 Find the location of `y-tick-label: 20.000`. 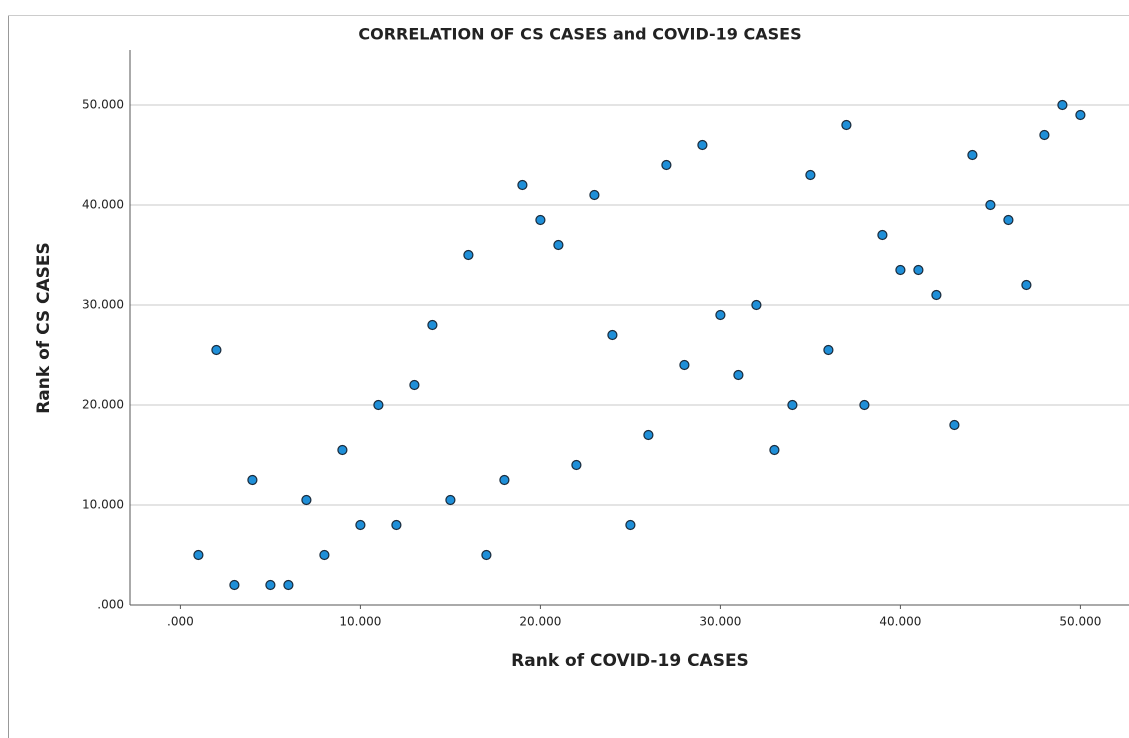

y-tick-label: 20.000 is located at coordinates (103, 405).